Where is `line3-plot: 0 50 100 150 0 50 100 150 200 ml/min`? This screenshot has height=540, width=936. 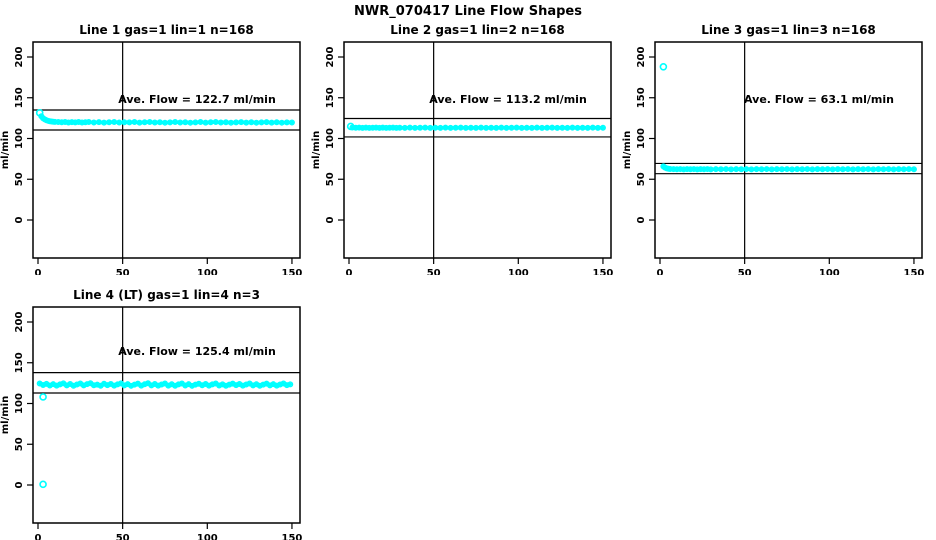
line3-plot: 0 50 100 150 0 50 100 150 200 ml/min is located at coordinates (773, 158).